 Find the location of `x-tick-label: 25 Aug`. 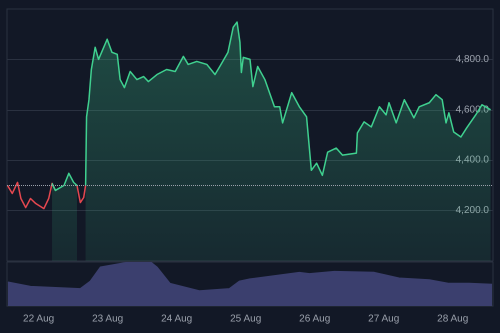

x-tick-label: 25 Aug is located at coordinates (246, 319).